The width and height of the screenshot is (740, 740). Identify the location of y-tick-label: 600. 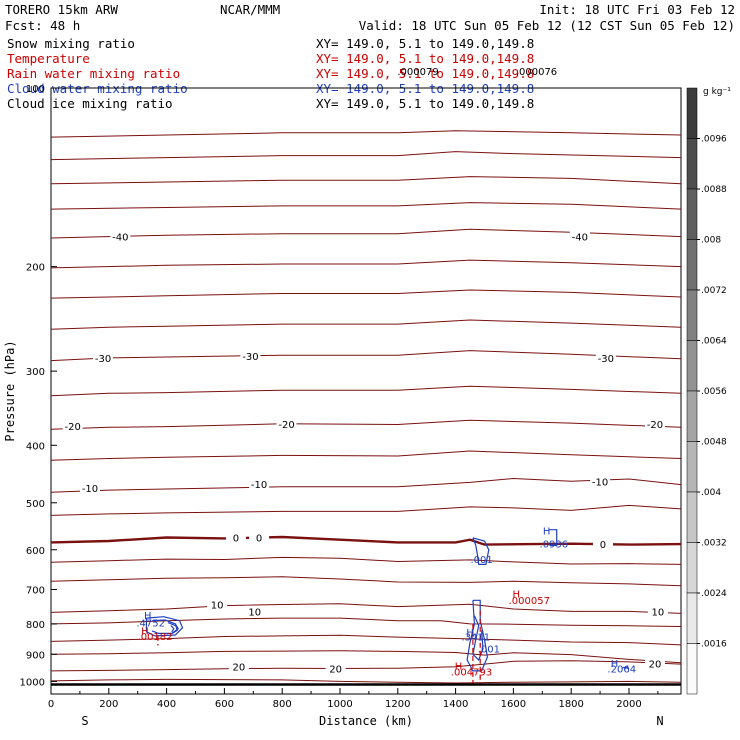
(35, 551).